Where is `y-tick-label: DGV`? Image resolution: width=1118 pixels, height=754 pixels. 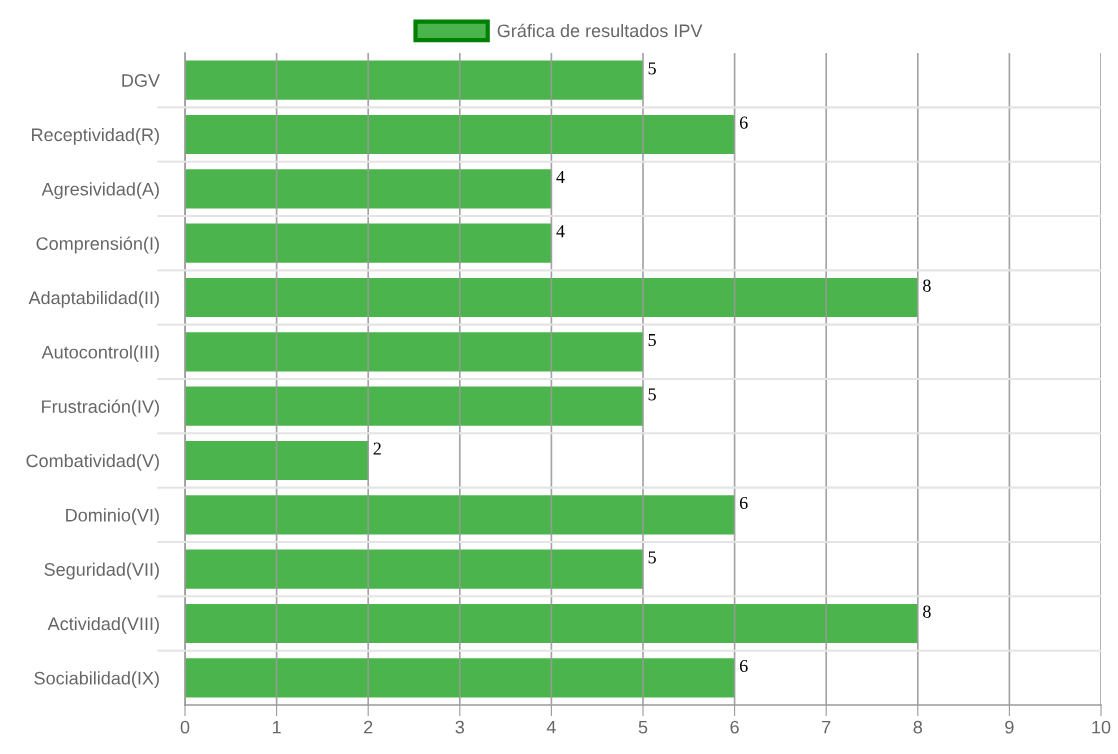
y-tick-label: DGV is located at coordinates (141, 80).